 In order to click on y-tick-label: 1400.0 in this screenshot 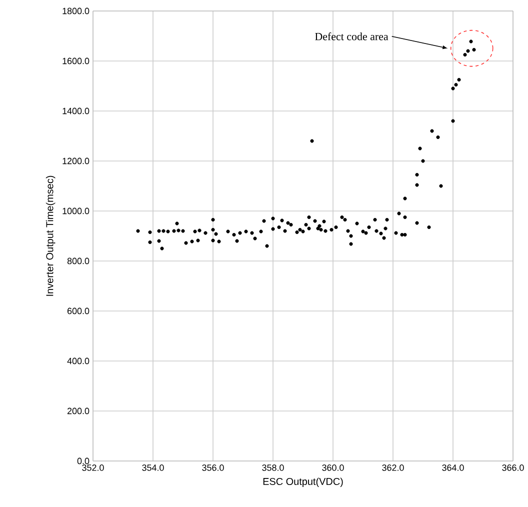, I will do `click(76, 111)`.